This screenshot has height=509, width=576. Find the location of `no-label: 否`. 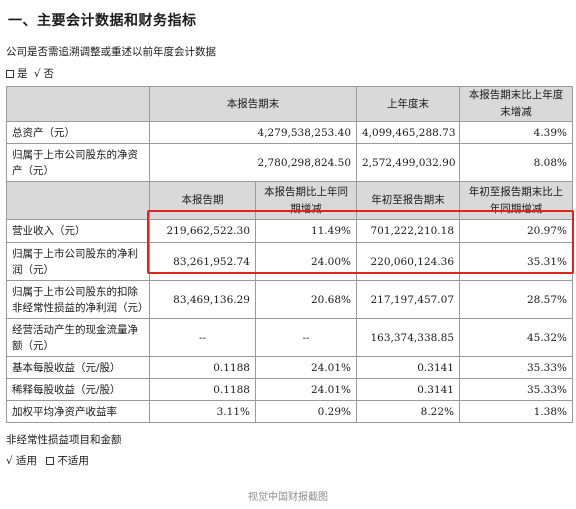

no-label: 否 is located at coordinates (49, 74).